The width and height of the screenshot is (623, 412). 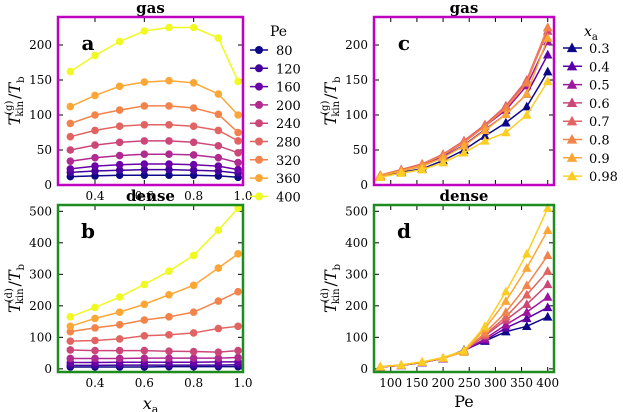 I want to click on y-tick-label: 50, so click(x=360, y=150).